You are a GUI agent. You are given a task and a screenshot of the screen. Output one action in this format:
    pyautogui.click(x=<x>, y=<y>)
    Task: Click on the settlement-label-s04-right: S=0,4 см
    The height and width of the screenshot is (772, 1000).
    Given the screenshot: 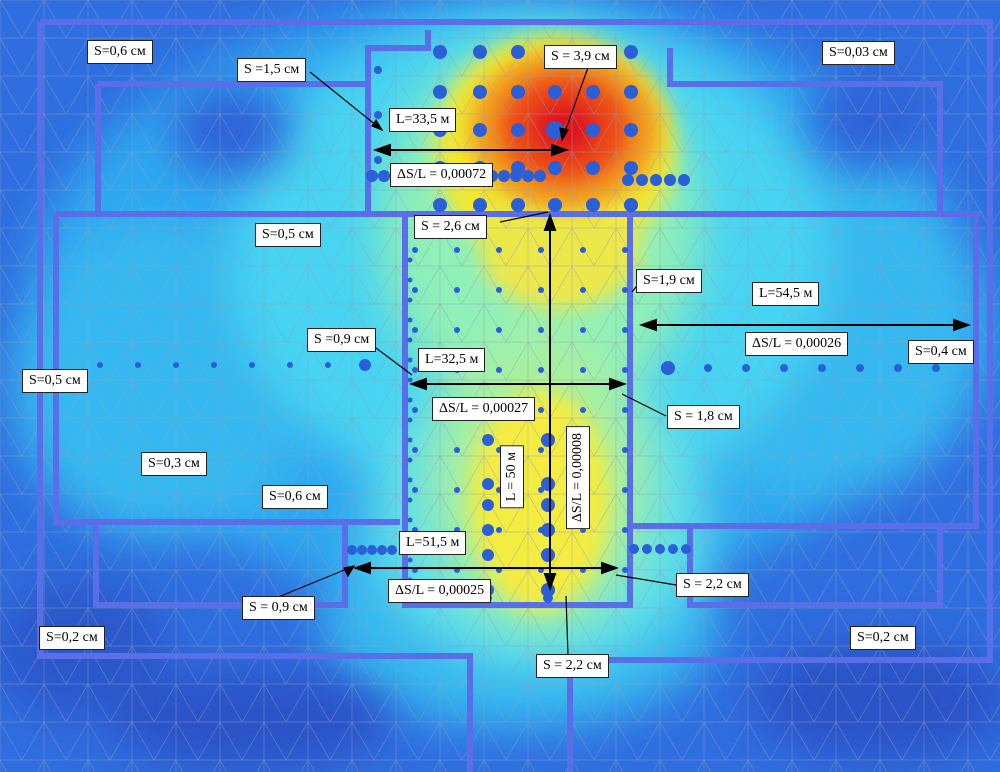 What is the action you would take?
    pyautogui.click(x=941, y=352)
    